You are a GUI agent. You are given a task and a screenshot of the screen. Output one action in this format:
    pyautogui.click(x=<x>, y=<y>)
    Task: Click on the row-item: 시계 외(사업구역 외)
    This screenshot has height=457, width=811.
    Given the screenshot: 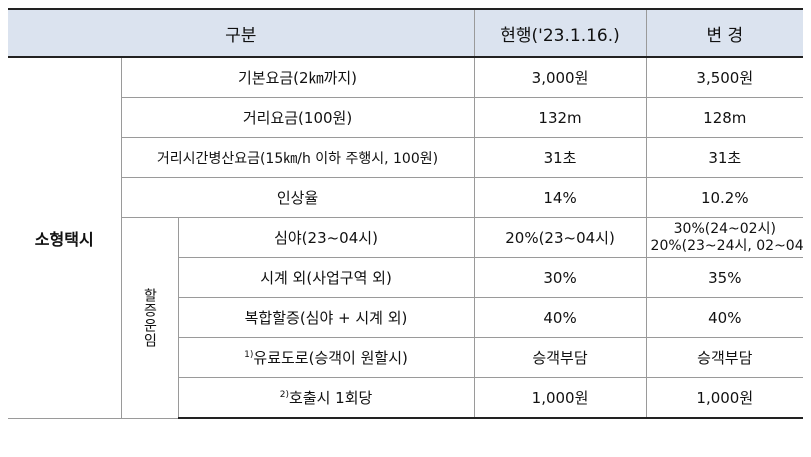 What is the action you would take?
    pyautogui.click(x=326, y=277)
    